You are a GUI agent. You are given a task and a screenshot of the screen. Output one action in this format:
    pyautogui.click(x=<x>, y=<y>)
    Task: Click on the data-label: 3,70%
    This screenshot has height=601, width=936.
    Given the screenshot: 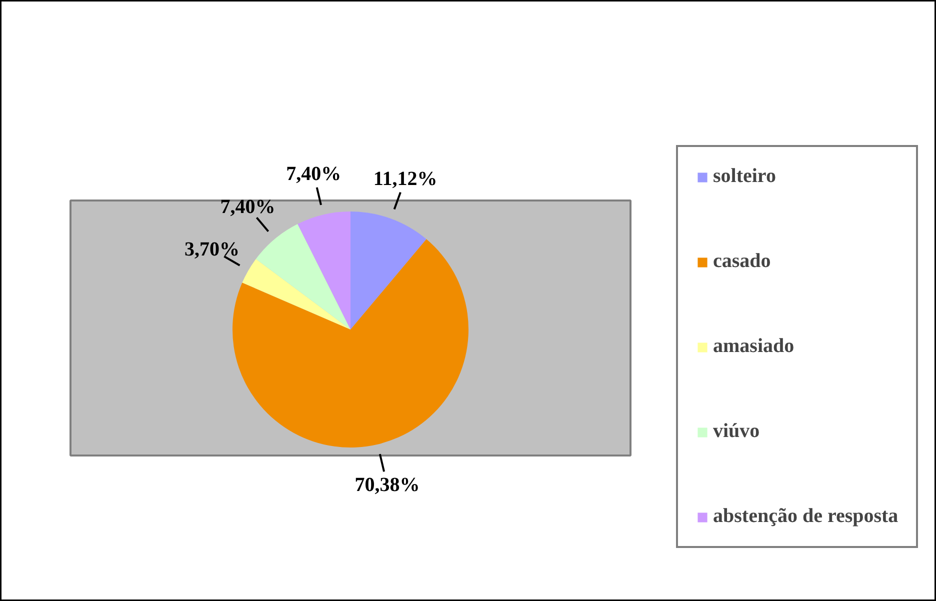 What is the action you would take?
    pyautogui.click(x=212, y=249)
    